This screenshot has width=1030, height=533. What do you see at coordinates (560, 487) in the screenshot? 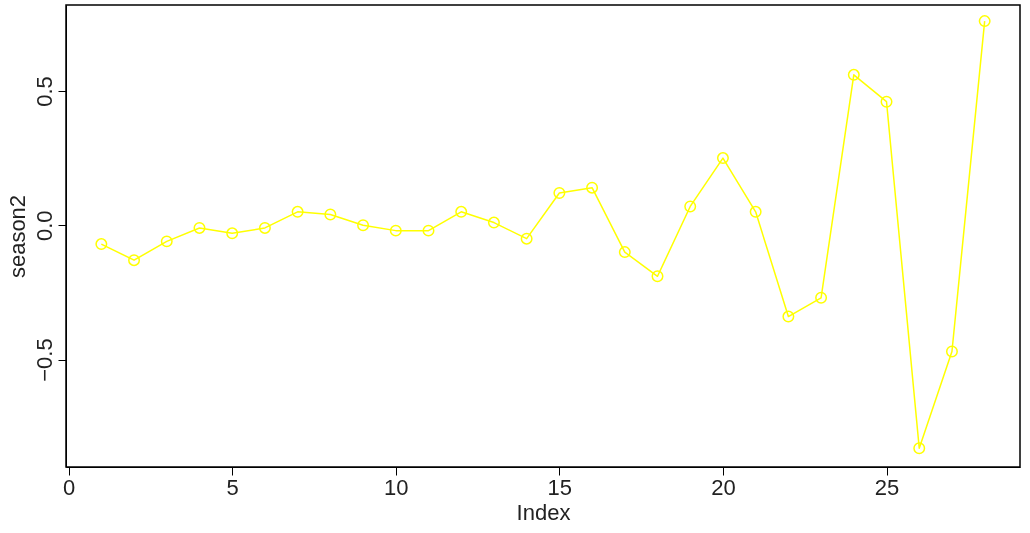
I see `x-tick-label: 15` at bounding box center [560, 487].